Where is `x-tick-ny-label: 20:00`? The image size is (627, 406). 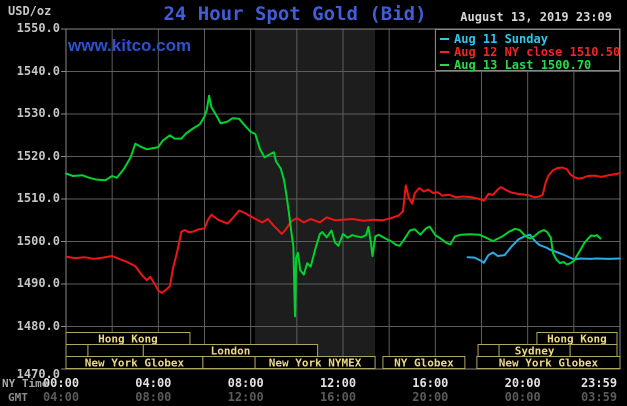
x-tick-ny-label: 20:00 is located at coordinates (522, 383).